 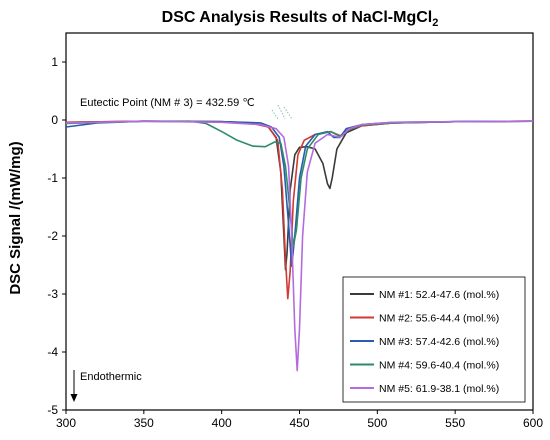 What do you see at coordinates (377, 423) in the screenshot?
I see `x-tick-label: 500` at bounding box center [377, 423].